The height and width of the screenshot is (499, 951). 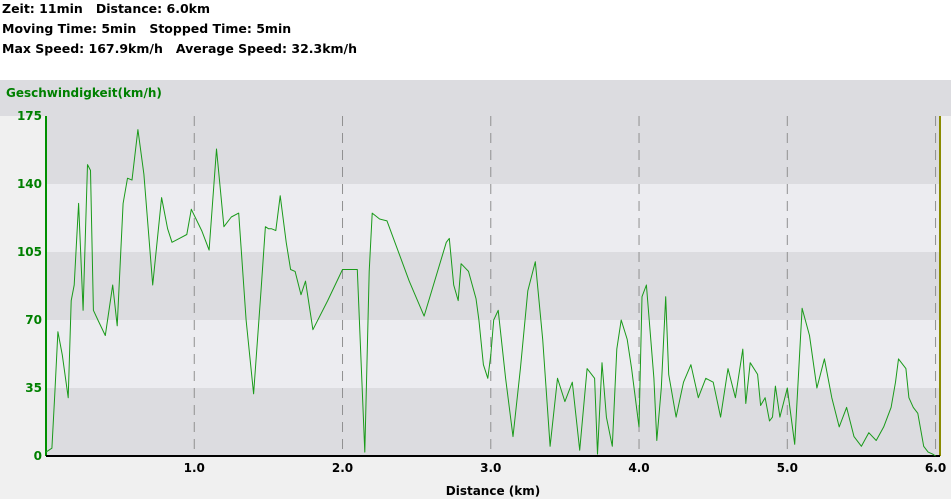 I want to click on x-tick-label-0: 1.0, so click(x=194, y=468).